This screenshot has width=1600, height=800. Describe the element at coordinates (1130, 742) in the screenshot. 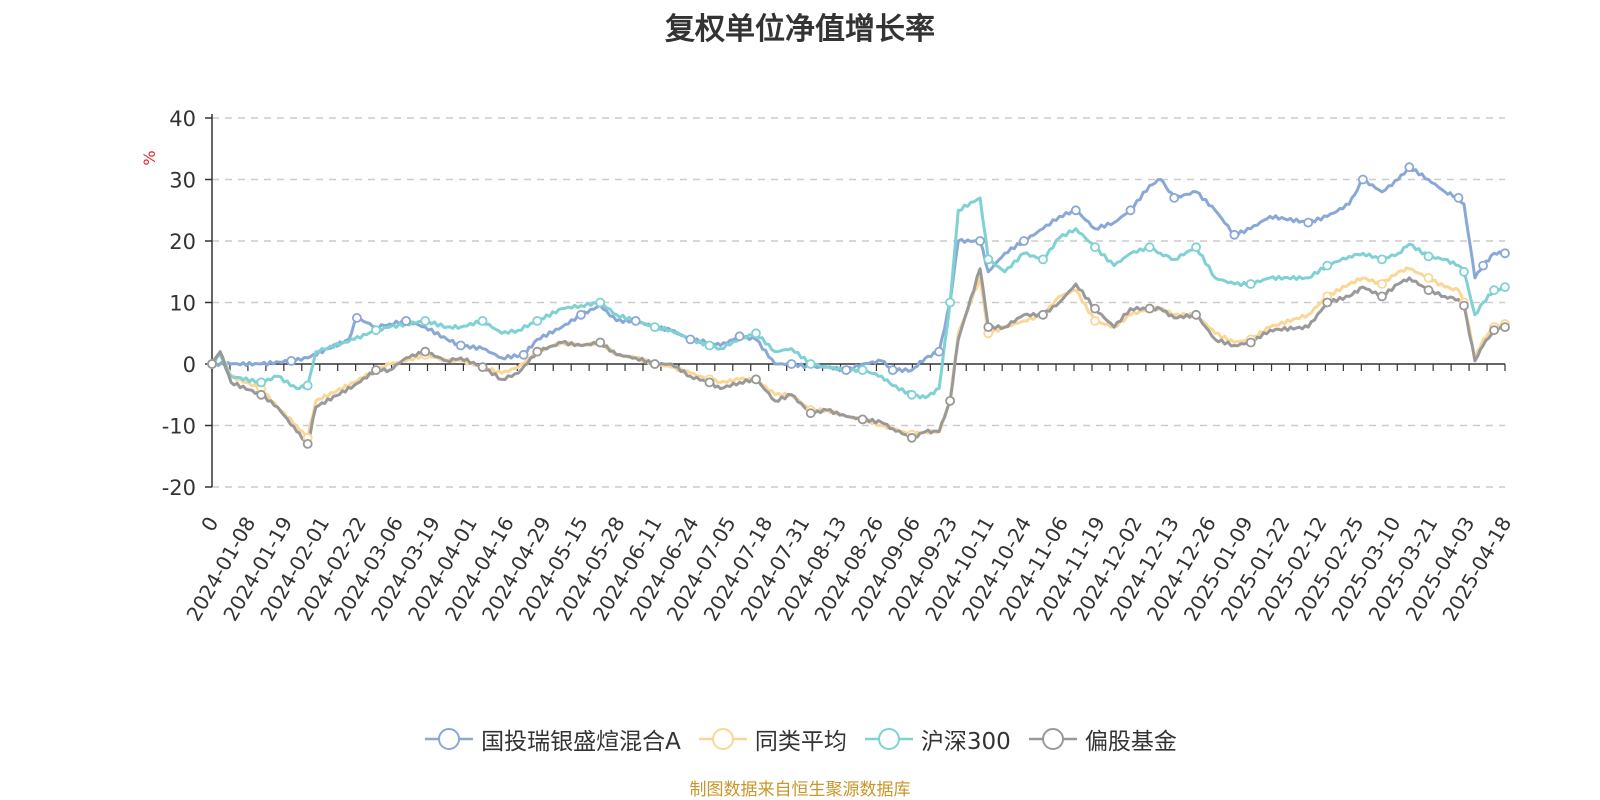

I see `legend-label: 偏股基金` at that location.